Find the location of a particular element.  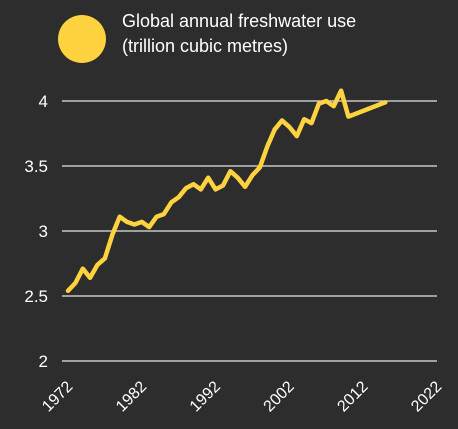

y-axis-ticks: 2 2.5 3 3.5 4 is located at coordinates (36, 231).